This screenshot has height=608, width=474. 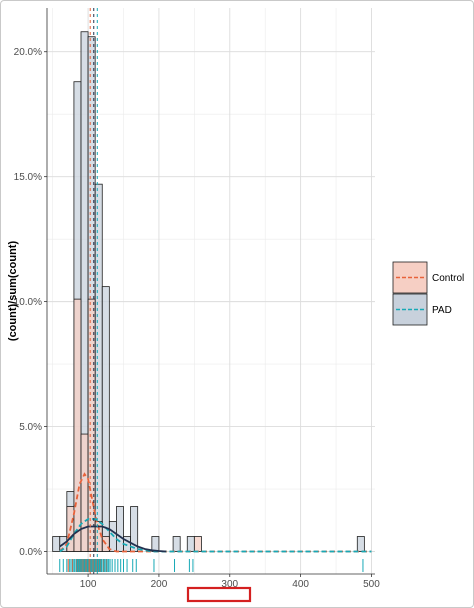 What do you see at coordinates (300, 584) in the screenshot?
I see `x-tick-label: 400` at bounding box center [300, 584].